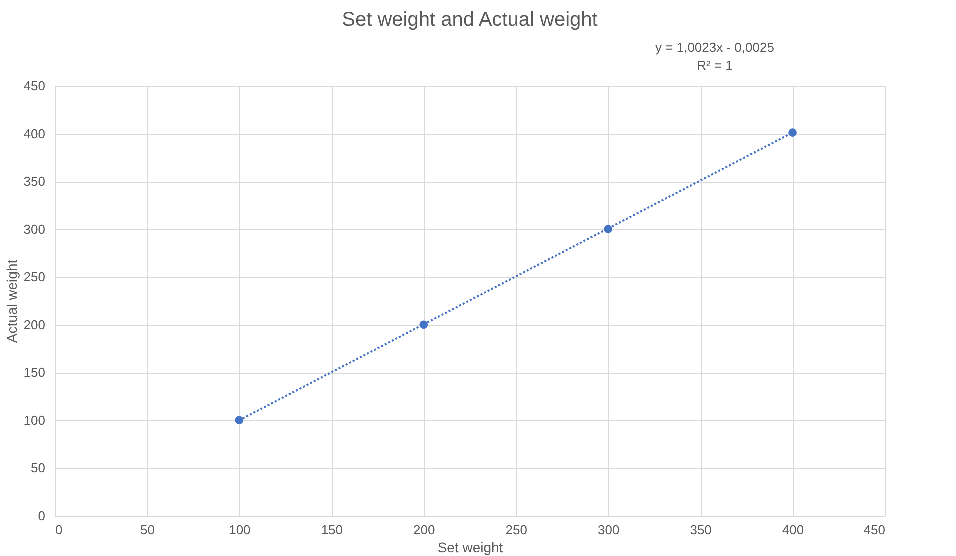  Describe the element at coordinates (425, 530) in the screenshot. I see `x-tick-label: 200` at that location.